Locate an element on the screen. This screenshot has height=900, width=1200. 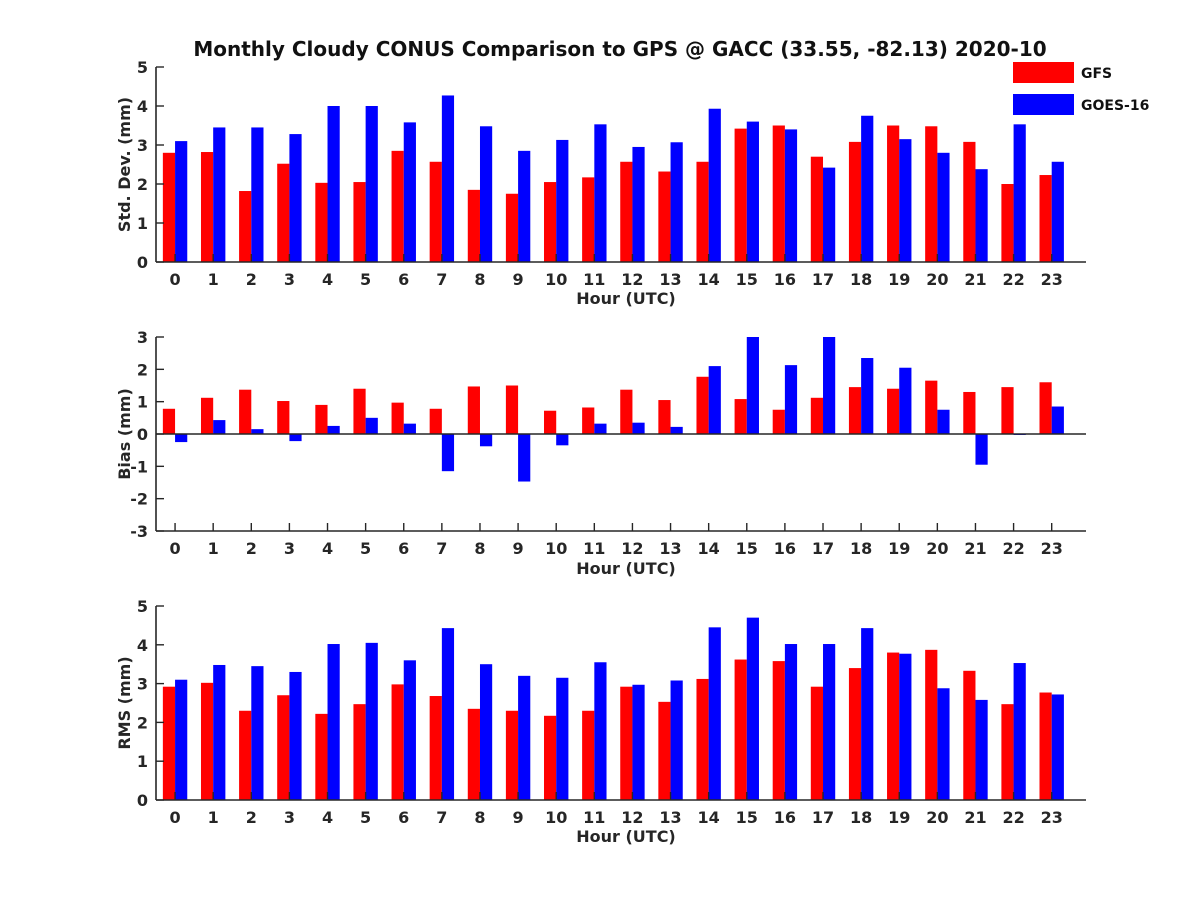
std-dev-y-axis-label: Std. Dev. (mm) is located at coordinates (124, 164).